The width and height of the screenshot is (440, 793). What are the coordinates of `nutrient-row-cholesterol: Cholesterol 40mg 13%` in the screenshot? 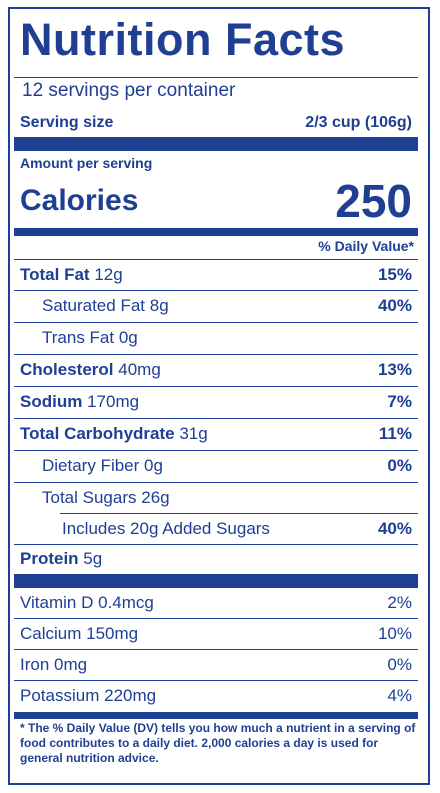 It's located at (216, 370).